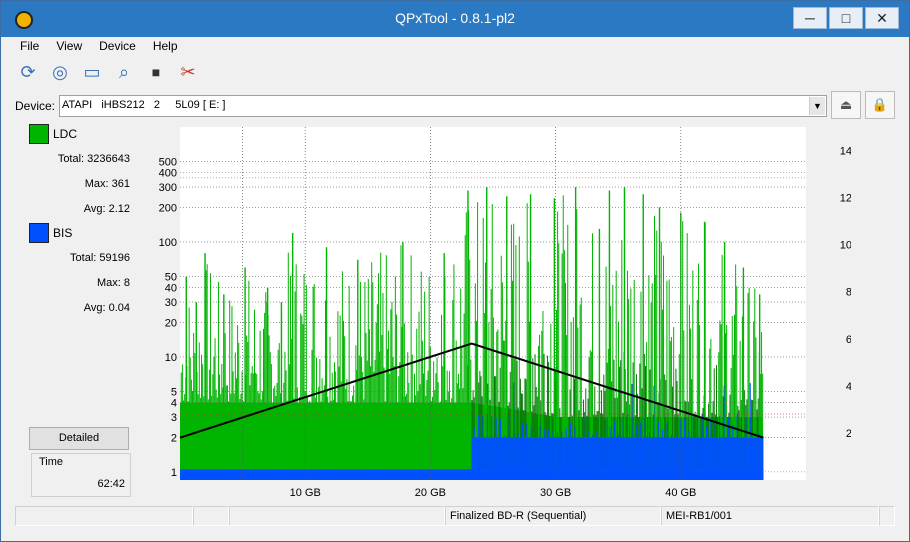 This screenshot has height=542, width=910. Describe the element at coordinates (106, 209) in the screenshot. I see `ldc-avg: Avg: 2.12` at that location.